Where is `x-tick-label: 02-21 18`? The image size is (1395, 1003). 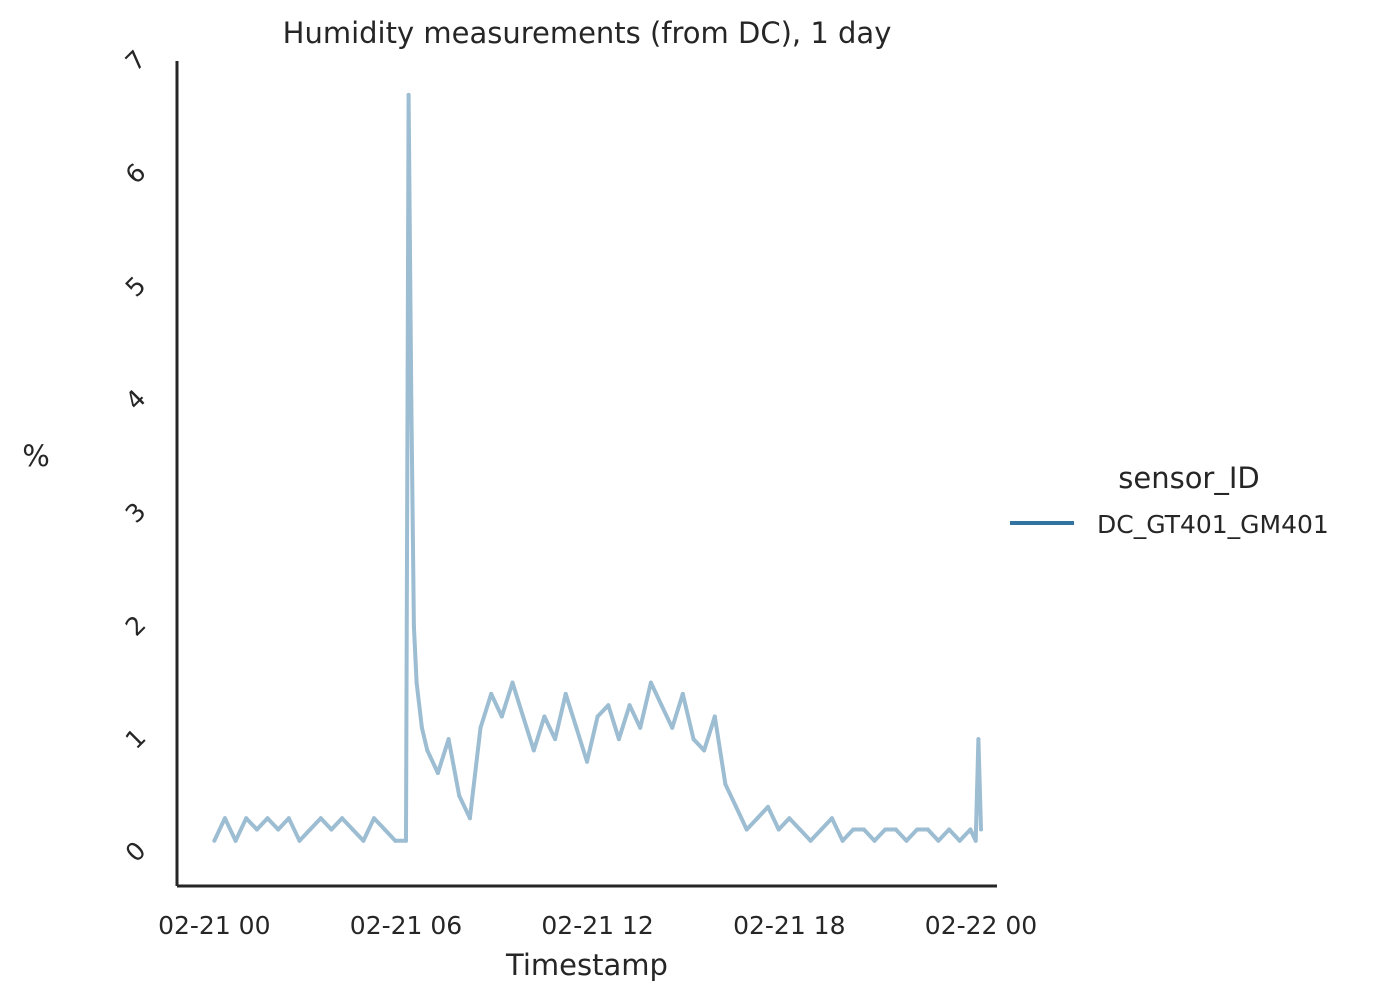
x-tick-label: 02-21 18 is located at coordinates (789, 925).